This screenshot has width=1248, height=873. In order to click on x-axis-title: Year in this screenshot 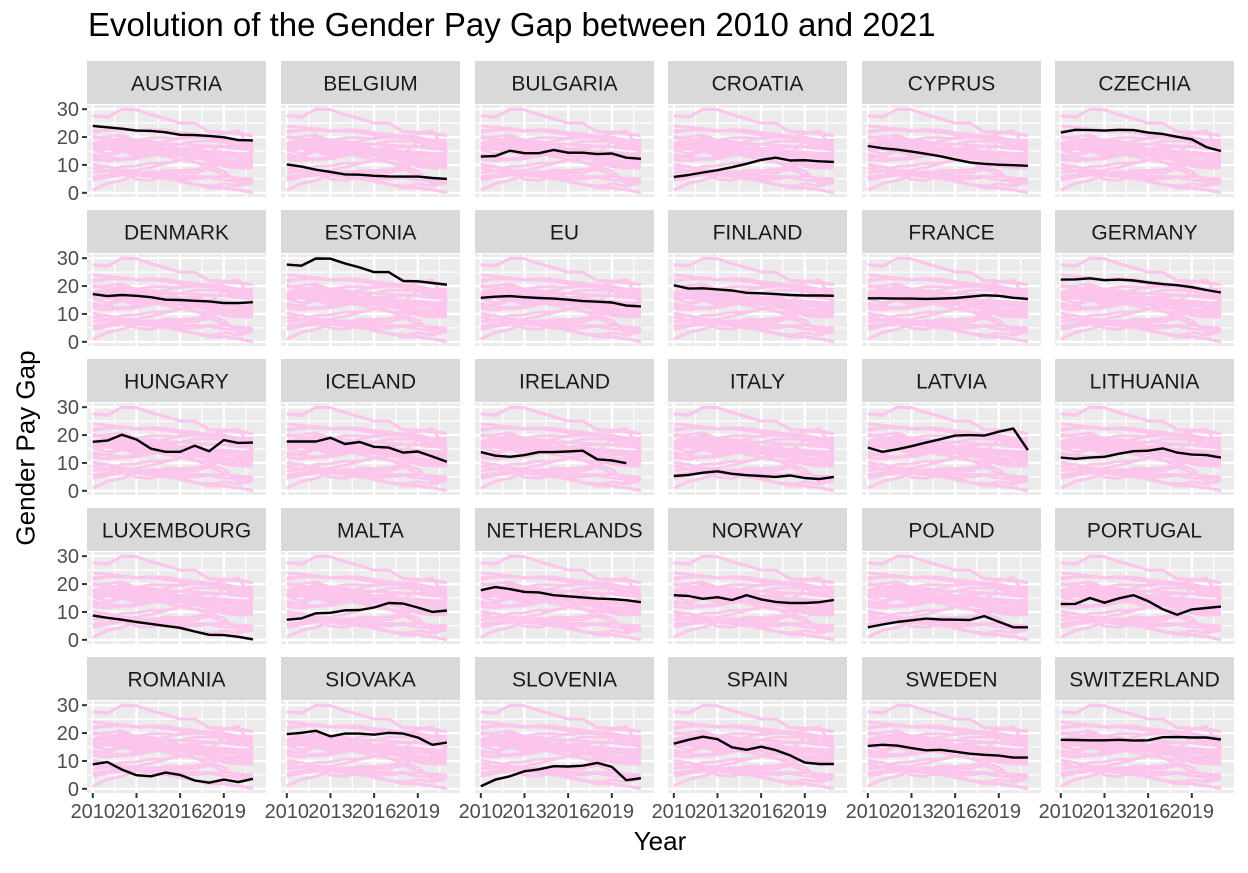, I will do `click(660, 841)`.